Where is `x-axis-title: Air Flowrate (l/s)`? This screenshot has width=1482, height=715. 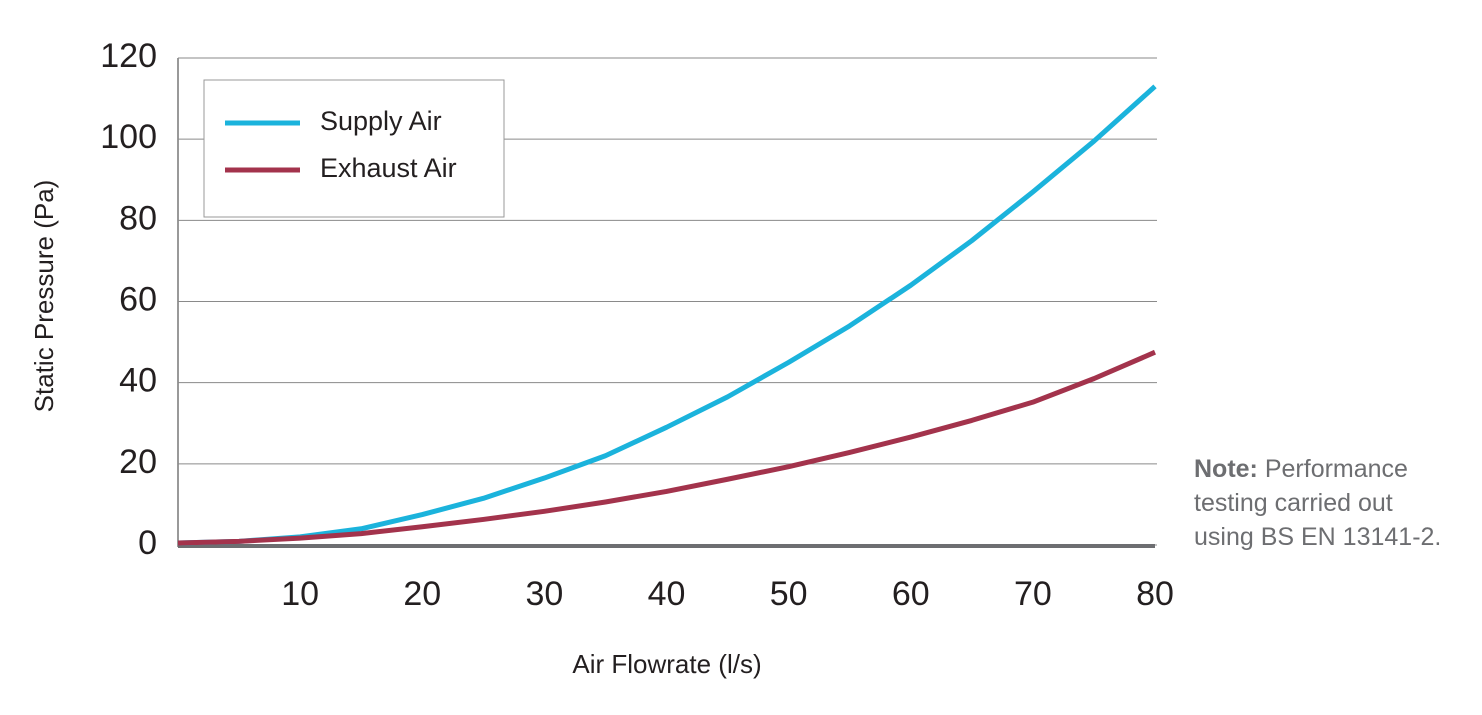
x-axis-title: Air Flowrate (l/s) is located at coordinates (666, 664).